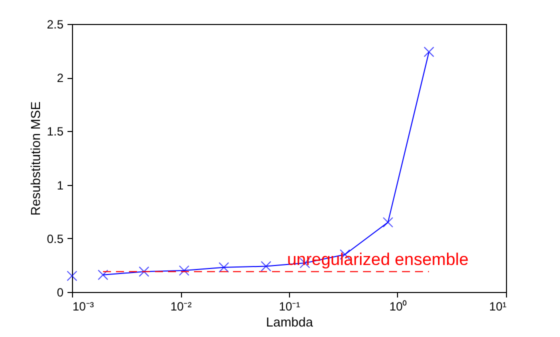  What do you see at coordinates (498, 307) in the screenshot?
I see `x-tick-label: 10¹` at bounding box center [498, 307].